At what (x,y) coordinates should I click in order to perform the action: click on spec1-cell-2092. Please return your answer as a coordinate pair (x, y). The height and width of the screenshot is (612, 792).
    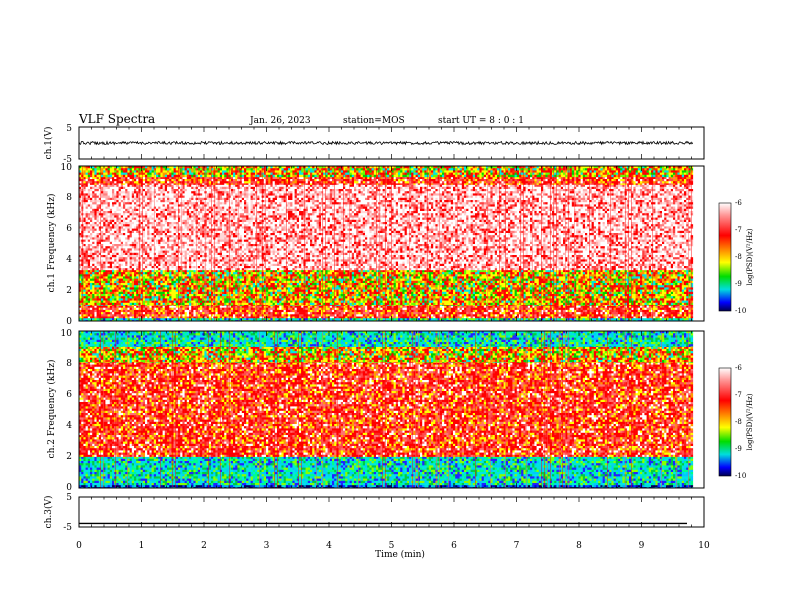
    Looking at the image, I should click on (386, 317).